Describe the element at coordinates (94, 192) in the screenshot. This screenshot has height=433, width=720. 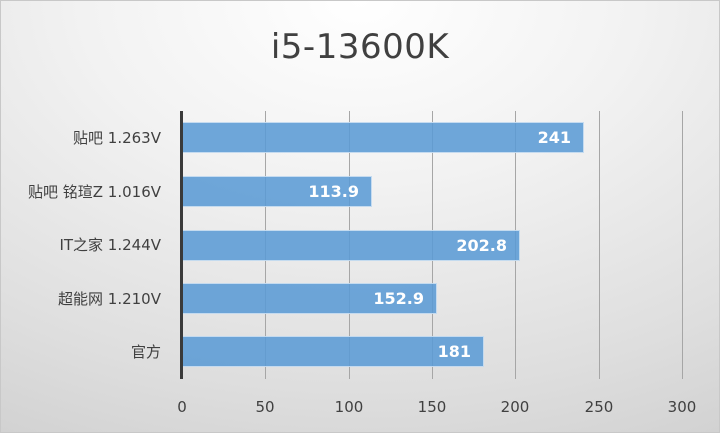
I see `category-label: 贴吧 铭瑄Z 1.016V` at that location.